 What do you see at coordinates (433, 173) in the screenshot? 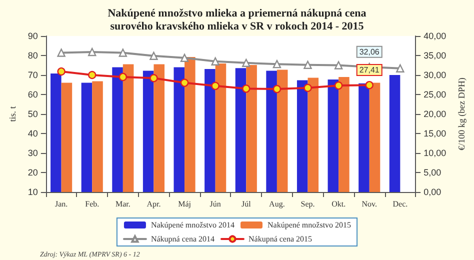
I see `y2-tick-label: 5,00` at bounding box center [433, 173].